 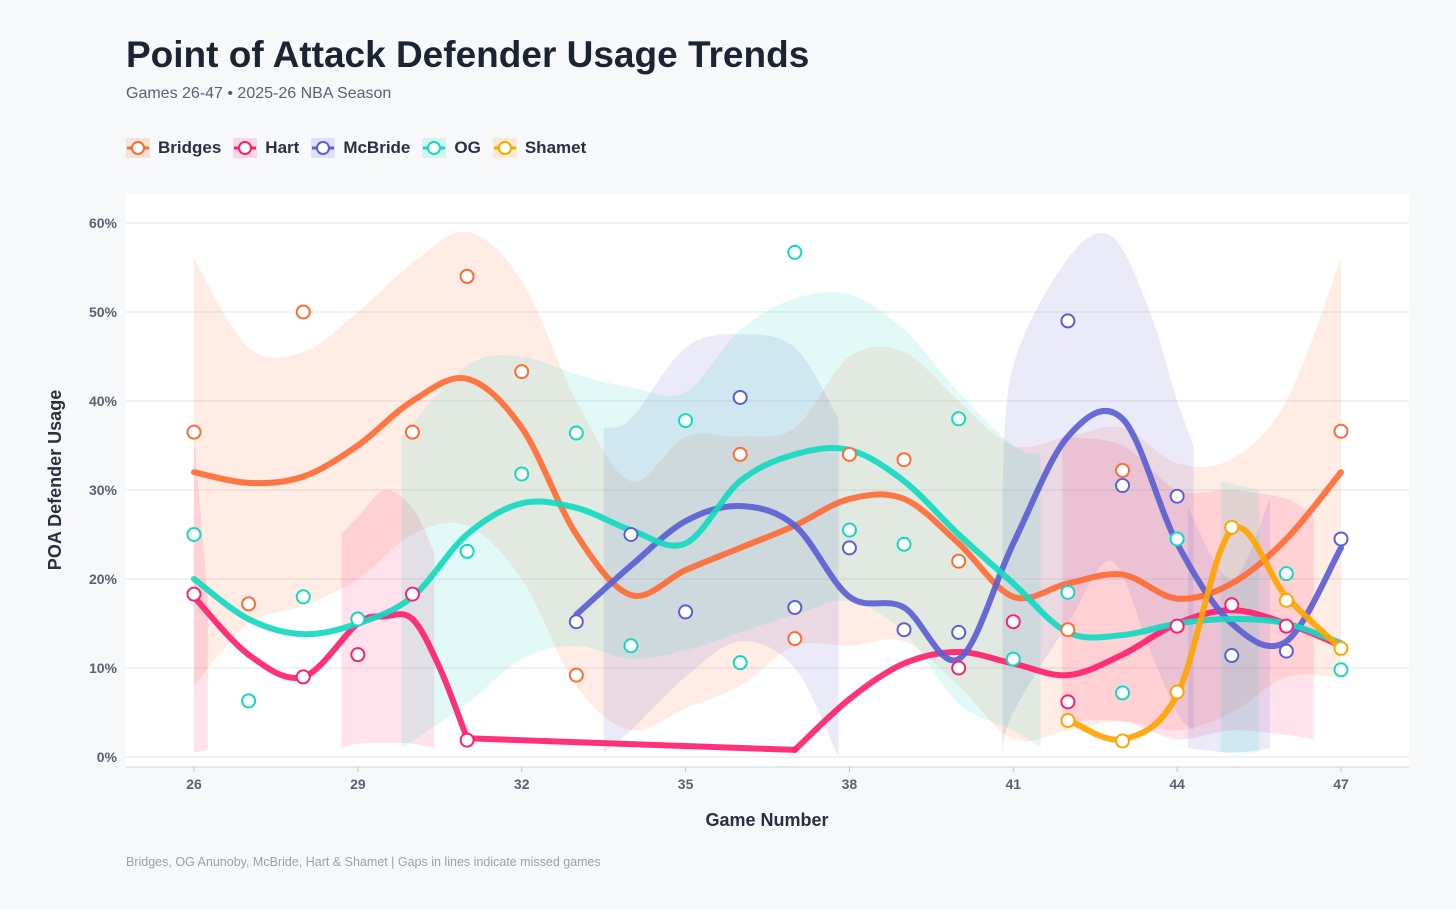 What do you see at coordinates (103, 579) in the screenshot?
I see `y-tick-label: 20%` at bounding box center [103, 579].